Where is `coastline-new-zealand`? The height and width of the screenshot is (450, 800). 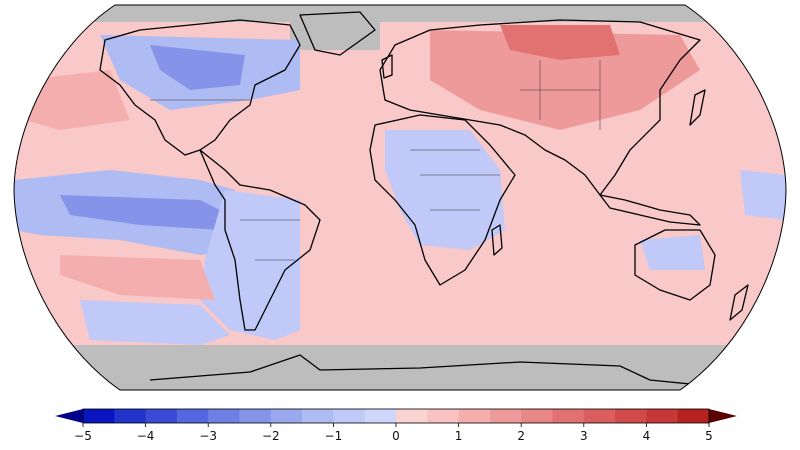
coastline-new-zealand is located at coordinates (739, 302).